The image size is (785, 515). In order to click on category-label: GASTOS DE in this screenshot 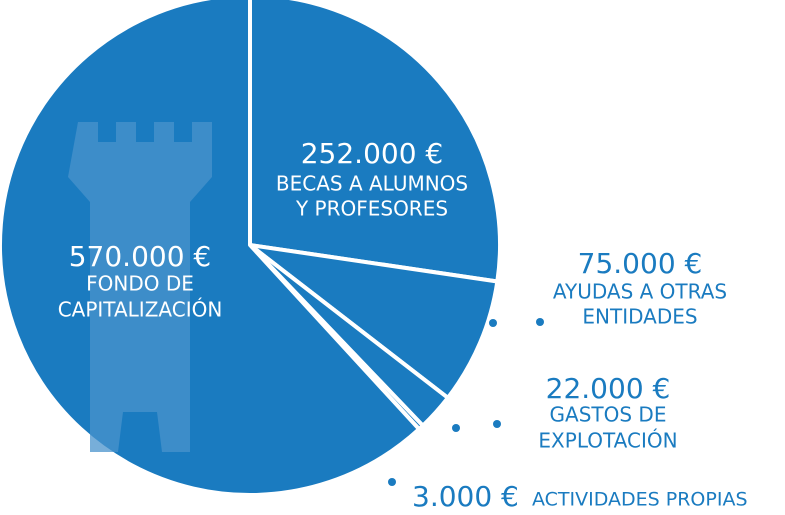, I will do `click(608, 415)`.